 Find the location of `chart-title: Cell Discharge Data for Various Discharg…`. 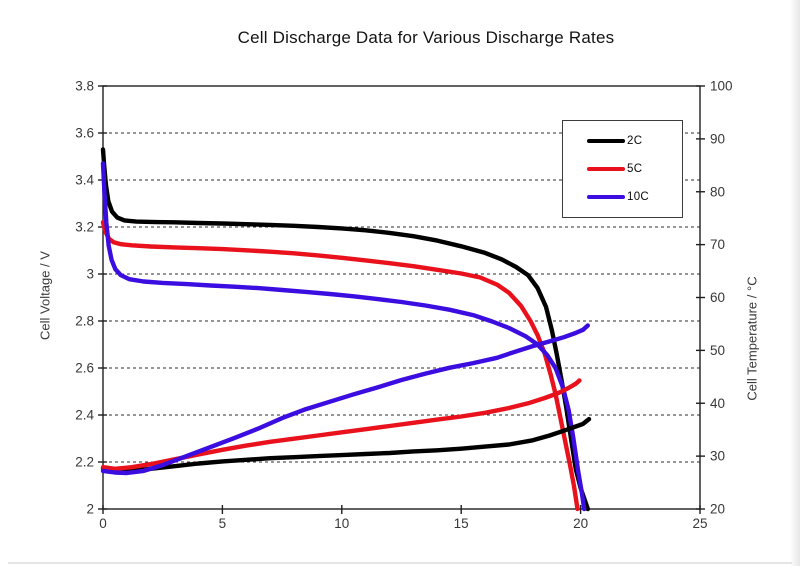

chart-title: Cell Discharge Data for Various Discharg… is located at coordinates (426, 37).